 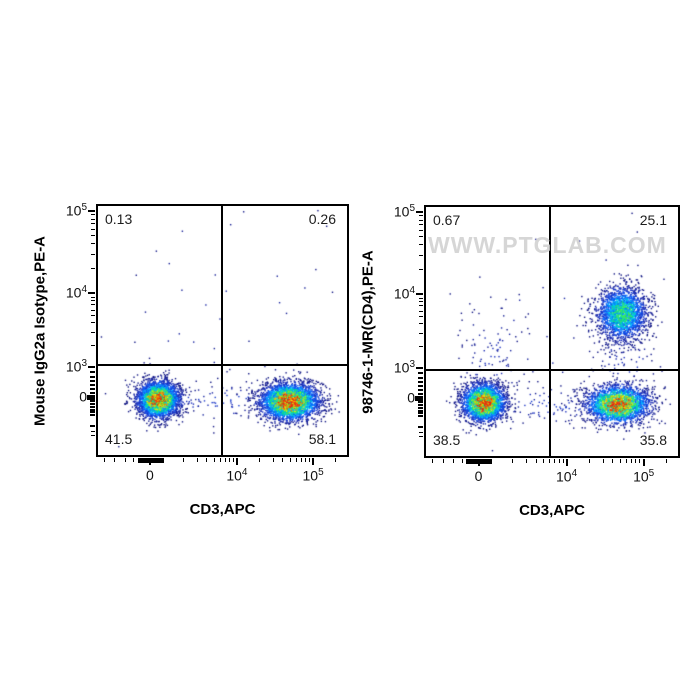 I want to click on plot-frame: 0.13 0.26 41.5 58.1, so click(x=222, y=330).